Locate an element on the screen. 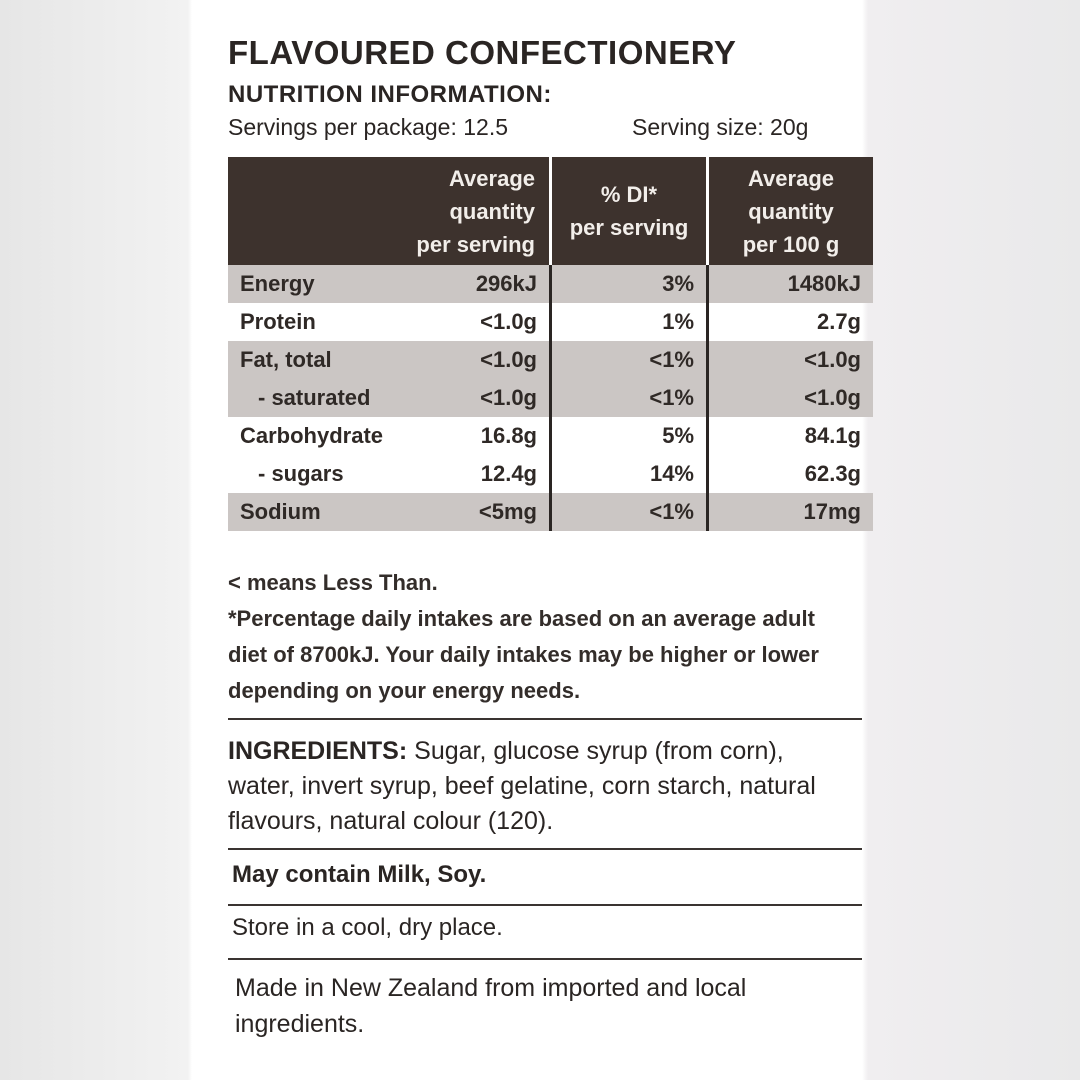  nutrient-name: - saturated is located at coordinates (336, 398).